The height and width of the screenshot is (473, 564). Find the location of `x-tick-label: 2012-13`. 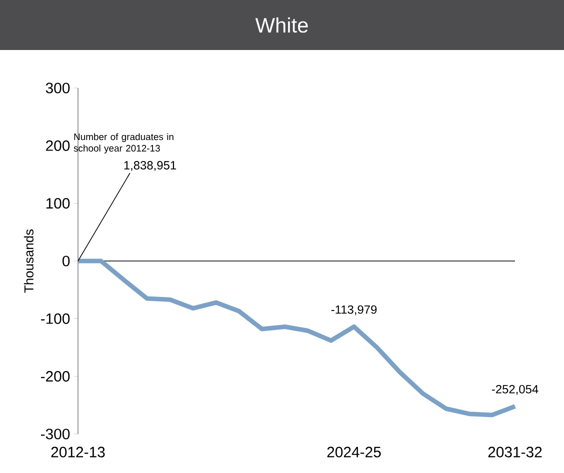

x-tick-label: 2012-13 is located at coordinates (78, 452).